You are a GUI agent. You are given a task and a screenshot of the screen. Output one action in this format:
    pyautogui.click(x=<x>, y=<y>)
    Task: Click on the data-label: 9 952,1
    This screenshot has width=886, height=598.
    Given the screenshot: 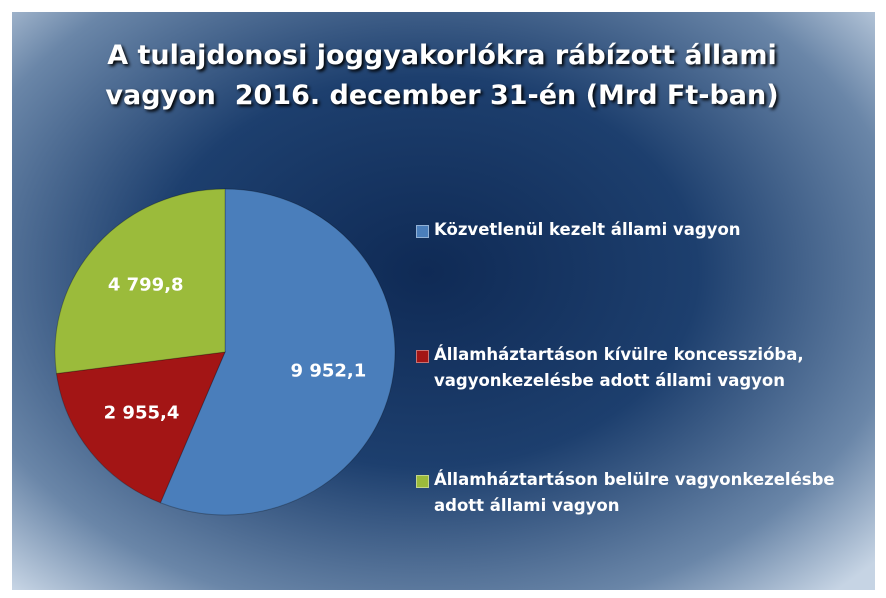 What is the action you would take?
    pyautogui.click(x=329, y=371)
    